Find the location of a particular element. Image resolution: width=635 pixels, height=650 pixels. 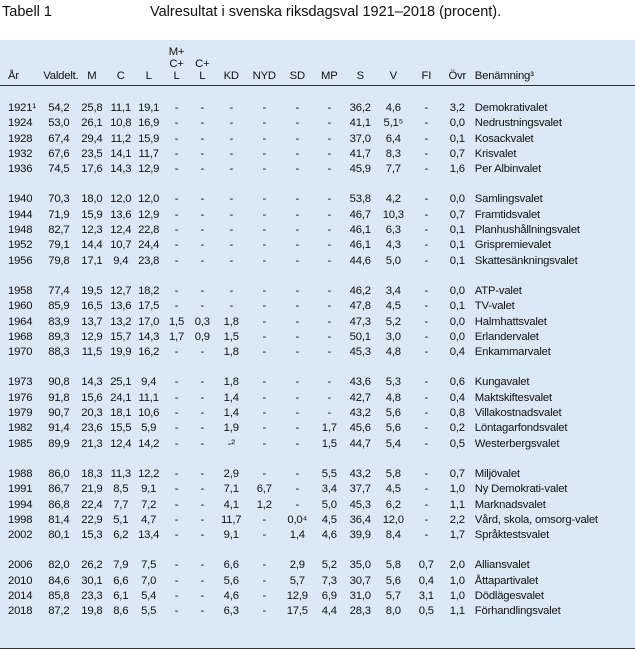

header-line: L is located at coordinates (176, 76).